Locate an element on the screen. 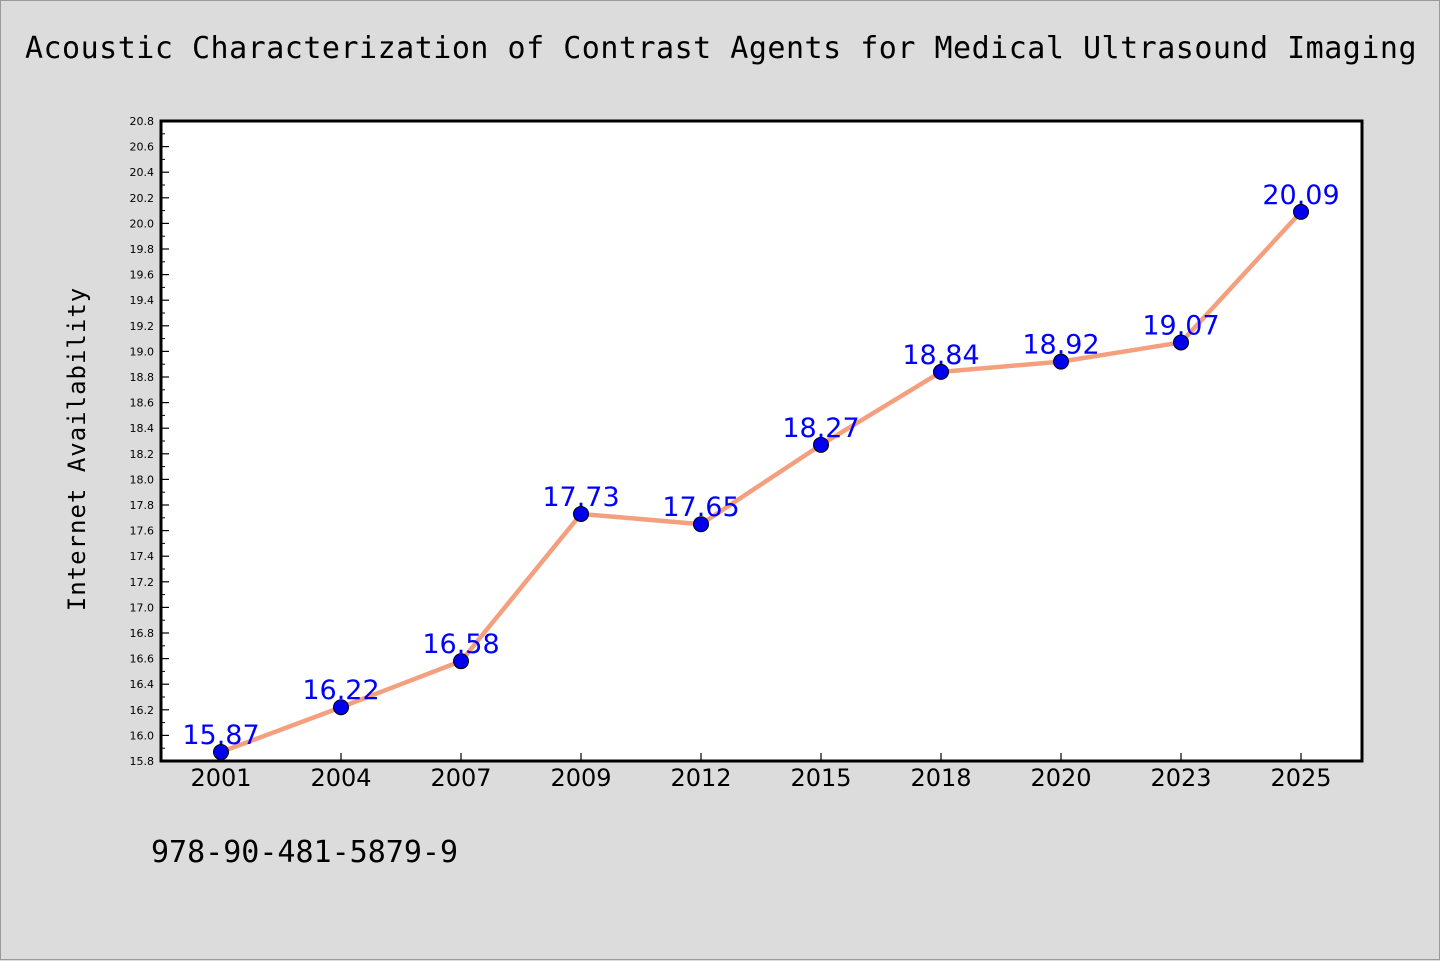 Image resolution: width=1440 pixels, height=961 pixels. y-tick-label: 20.6 is located at coordinates (142, 147).